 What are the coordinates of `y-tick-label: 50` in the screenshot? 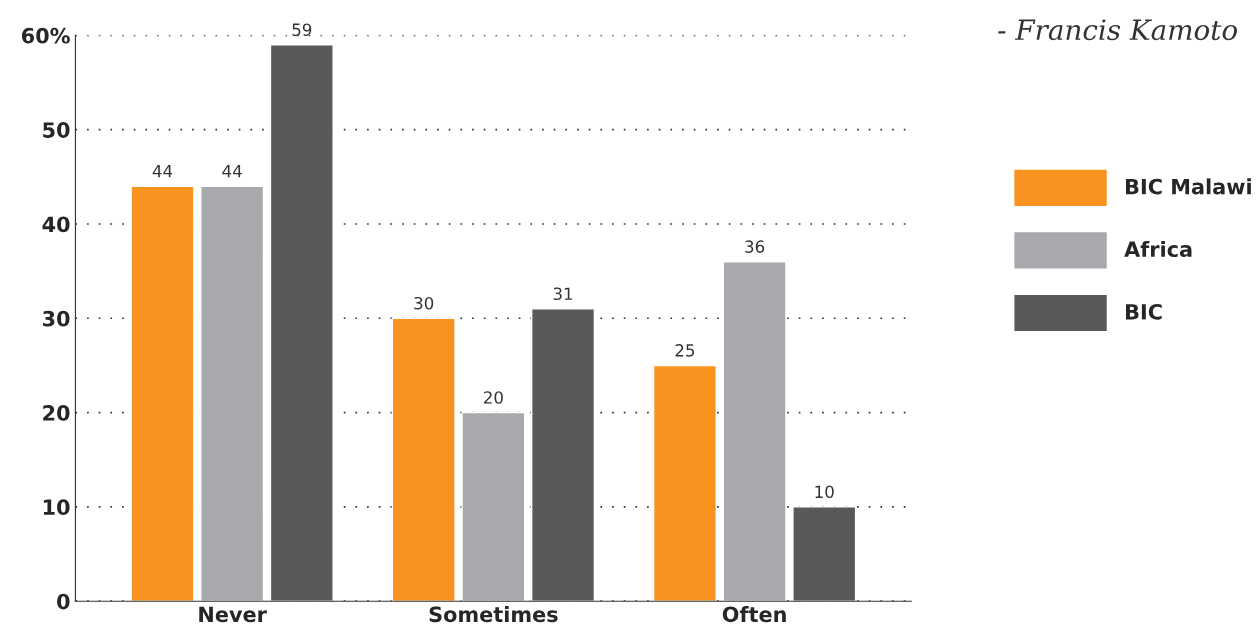 It's located at (56, 130).